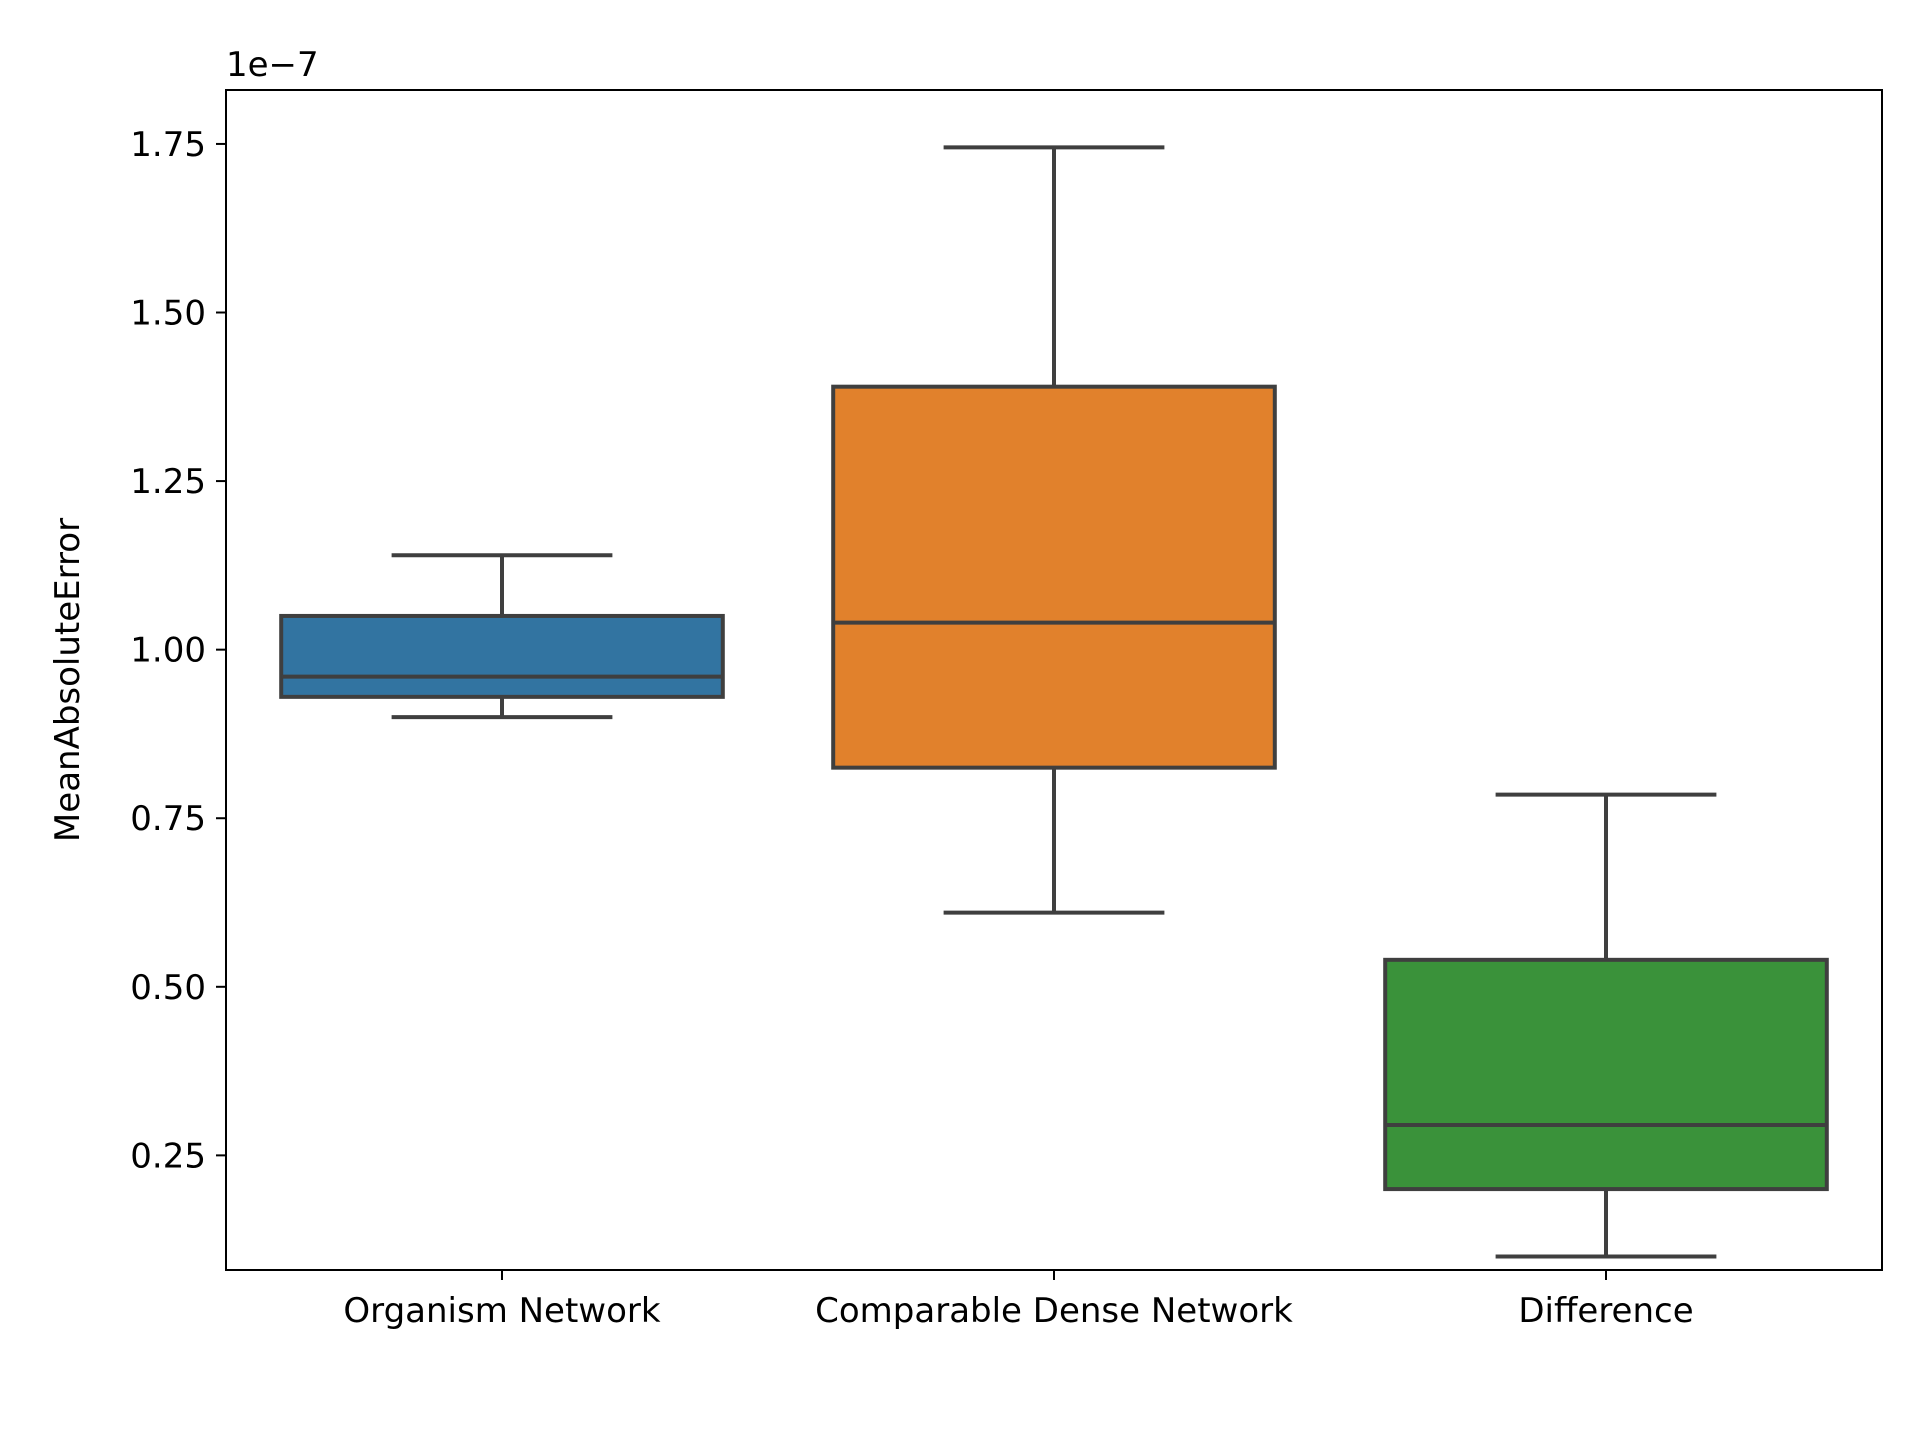 Image resolution: width=1920 pixels, height=1445 pixels. What do you see at coordinates (272, 65) in the screenshot?
I see `y-axis-offset-label: 1e−7` at bounding box center [272, 65].